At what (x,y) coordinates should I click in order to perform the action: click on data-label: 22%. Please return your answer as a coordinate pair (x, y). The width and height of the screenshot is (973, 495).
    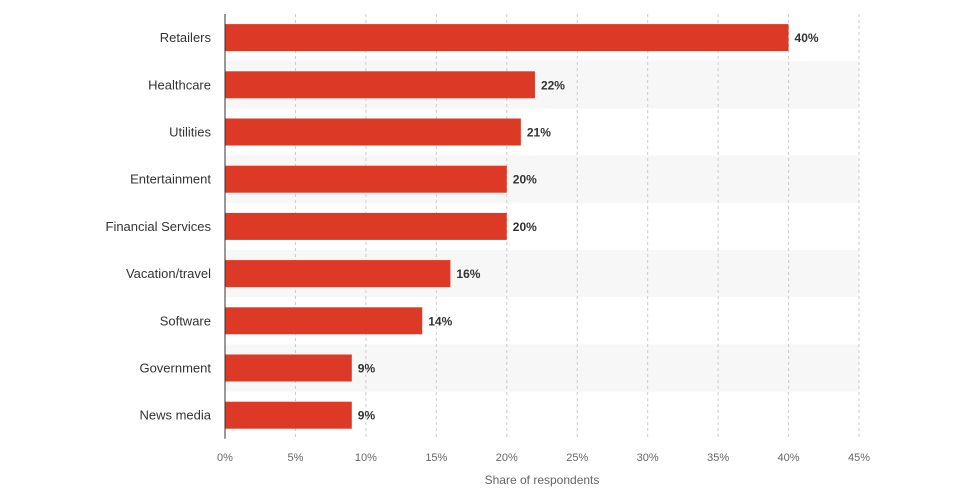
    Looking at the image, I should click on (553, 85).